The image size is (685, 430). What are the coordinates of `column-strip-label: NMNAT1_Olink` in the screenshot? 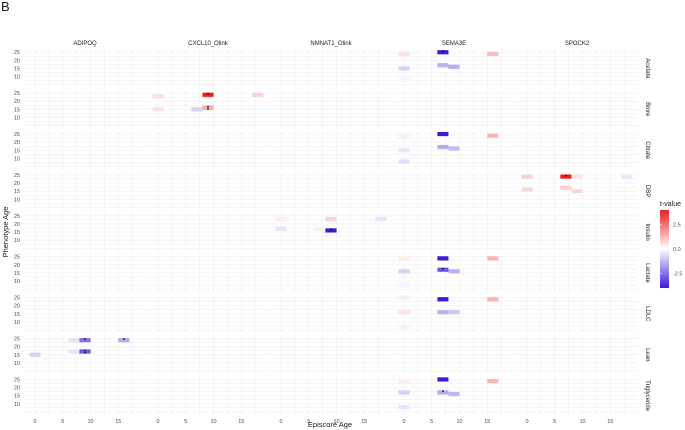 It's located at (331, 44).